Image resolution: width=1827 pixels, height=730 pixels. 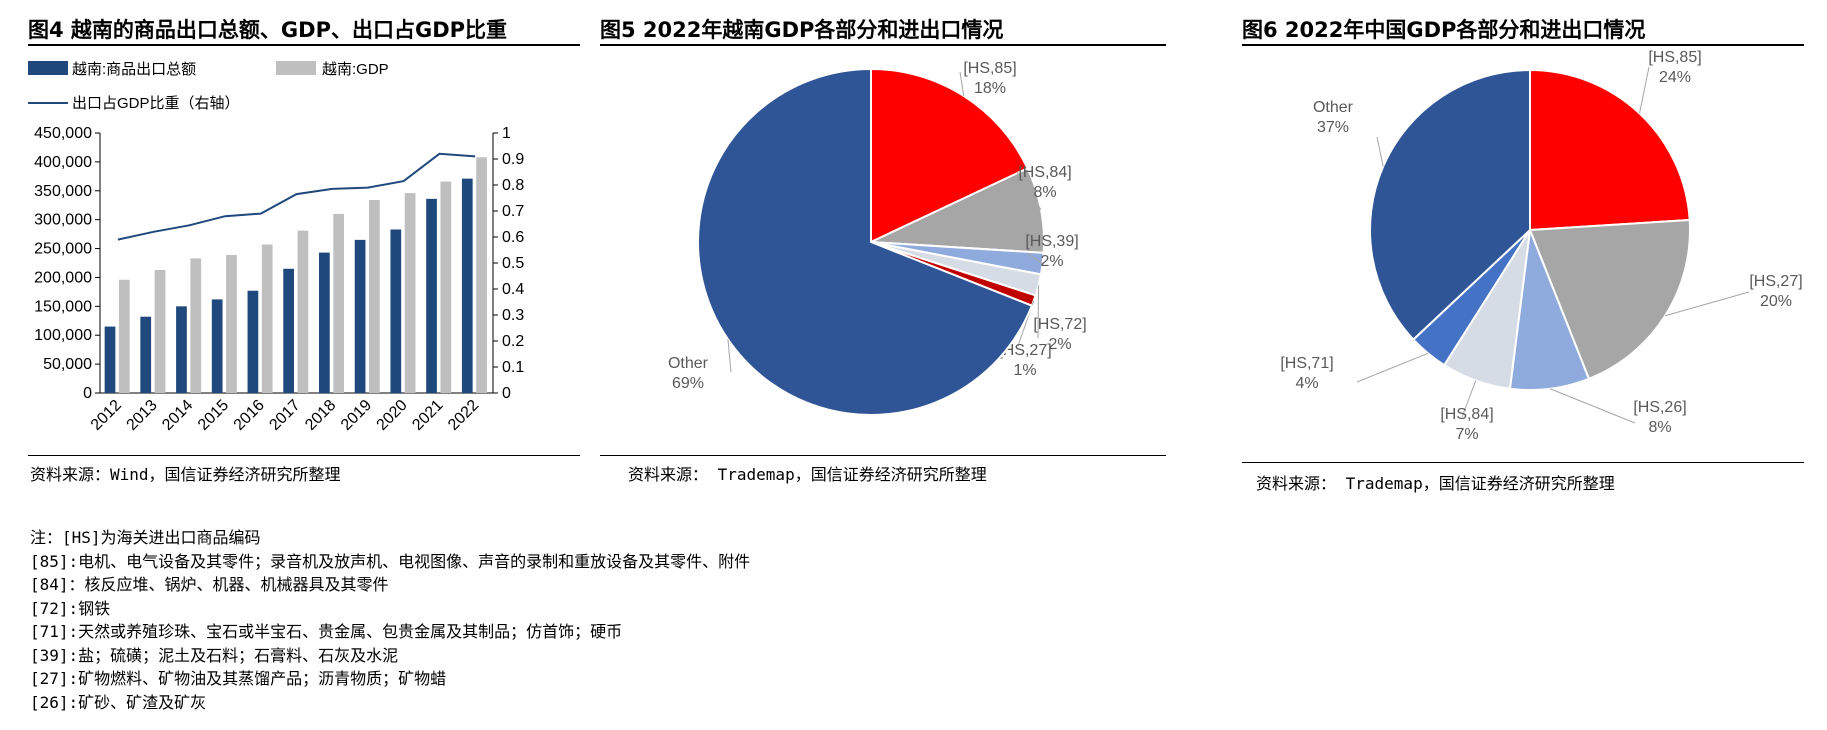 I want to click on right-axis-tick-label: 0.2, so click(x=513, y=341).